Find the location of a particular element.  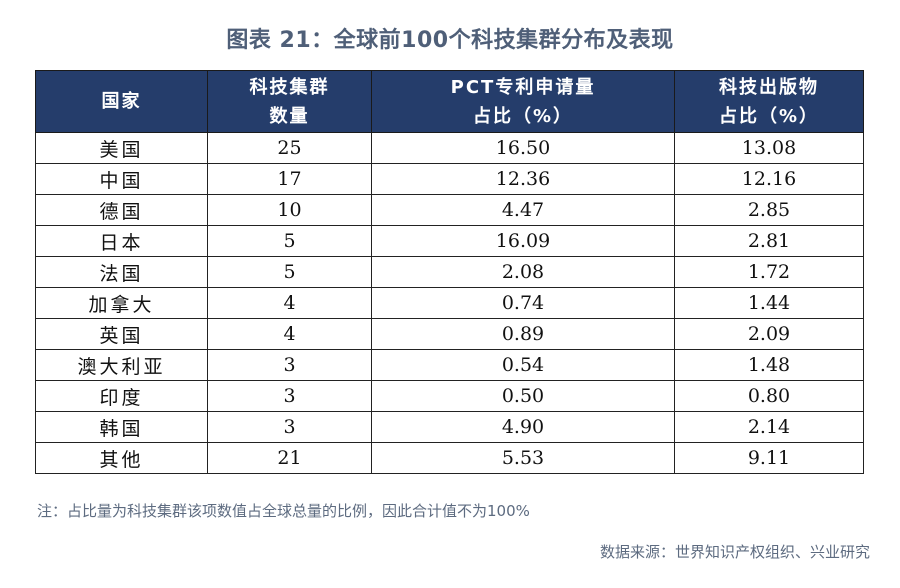

publication-share-cell: 0.80 is located at coordinates (769, 396).